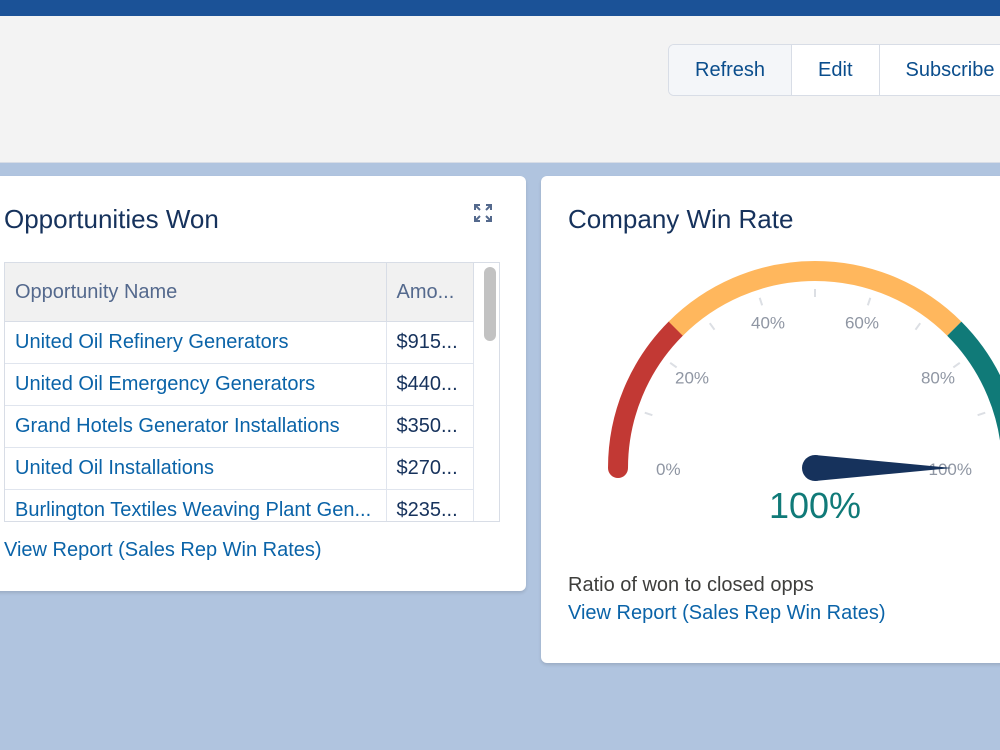 This screenshot has width=1000, height=750. What do you see at coordinates (938, 378) in the screenshot?
I see `gauge-tick-label: 80%` at bounding box center [938, 378].